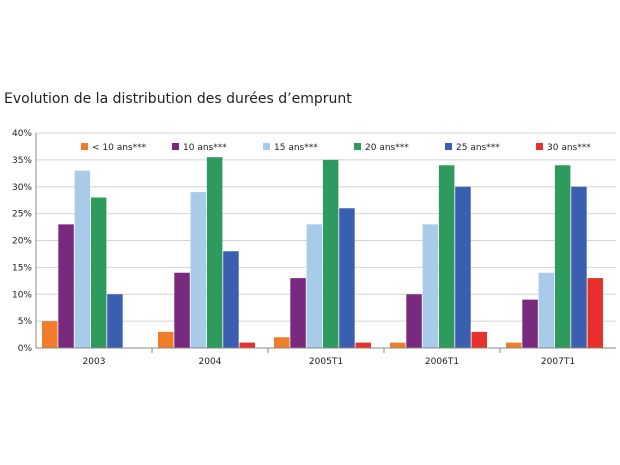  I want to click on y-tick-label: 25%, so click(22, 215).